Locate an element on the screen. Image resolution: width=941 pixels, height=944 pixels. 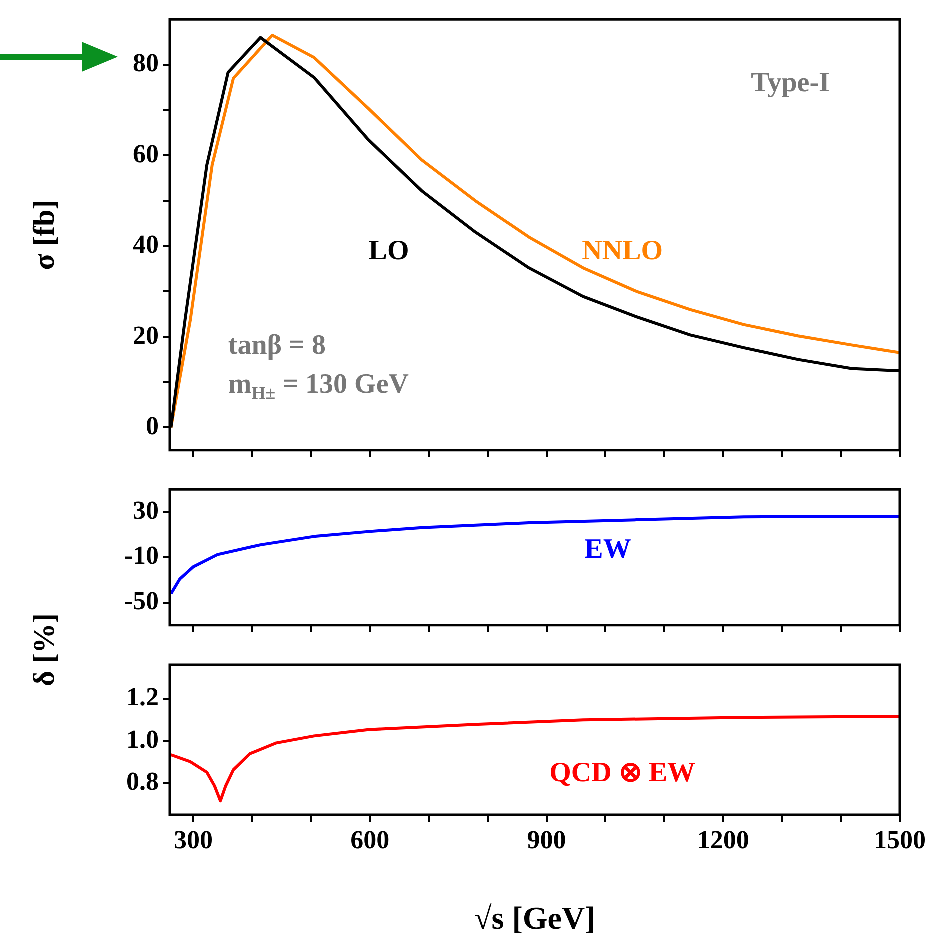
y-tick-label: 1.2 is located at coordinates (142, 697).